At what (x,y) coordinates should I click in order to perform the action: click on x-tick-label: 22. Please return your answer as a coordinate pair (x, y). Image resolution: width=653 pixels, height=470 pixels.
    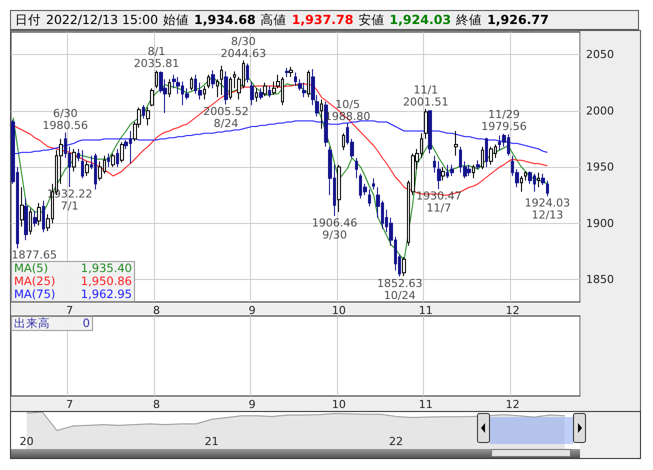
    Looking at the image, I should click on (396, 441).